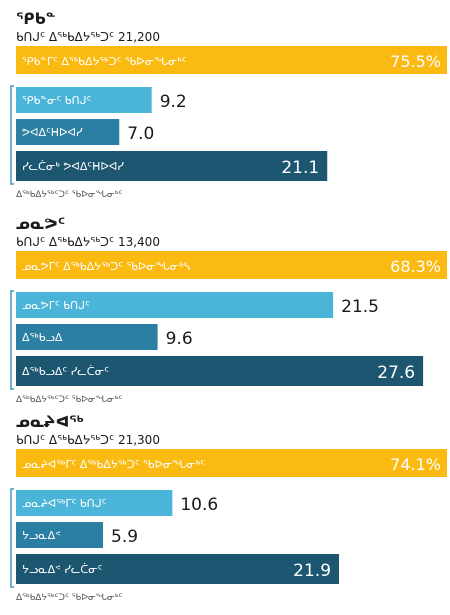  I want to click on rate-value-label: 75.5%, so click(415, 61).